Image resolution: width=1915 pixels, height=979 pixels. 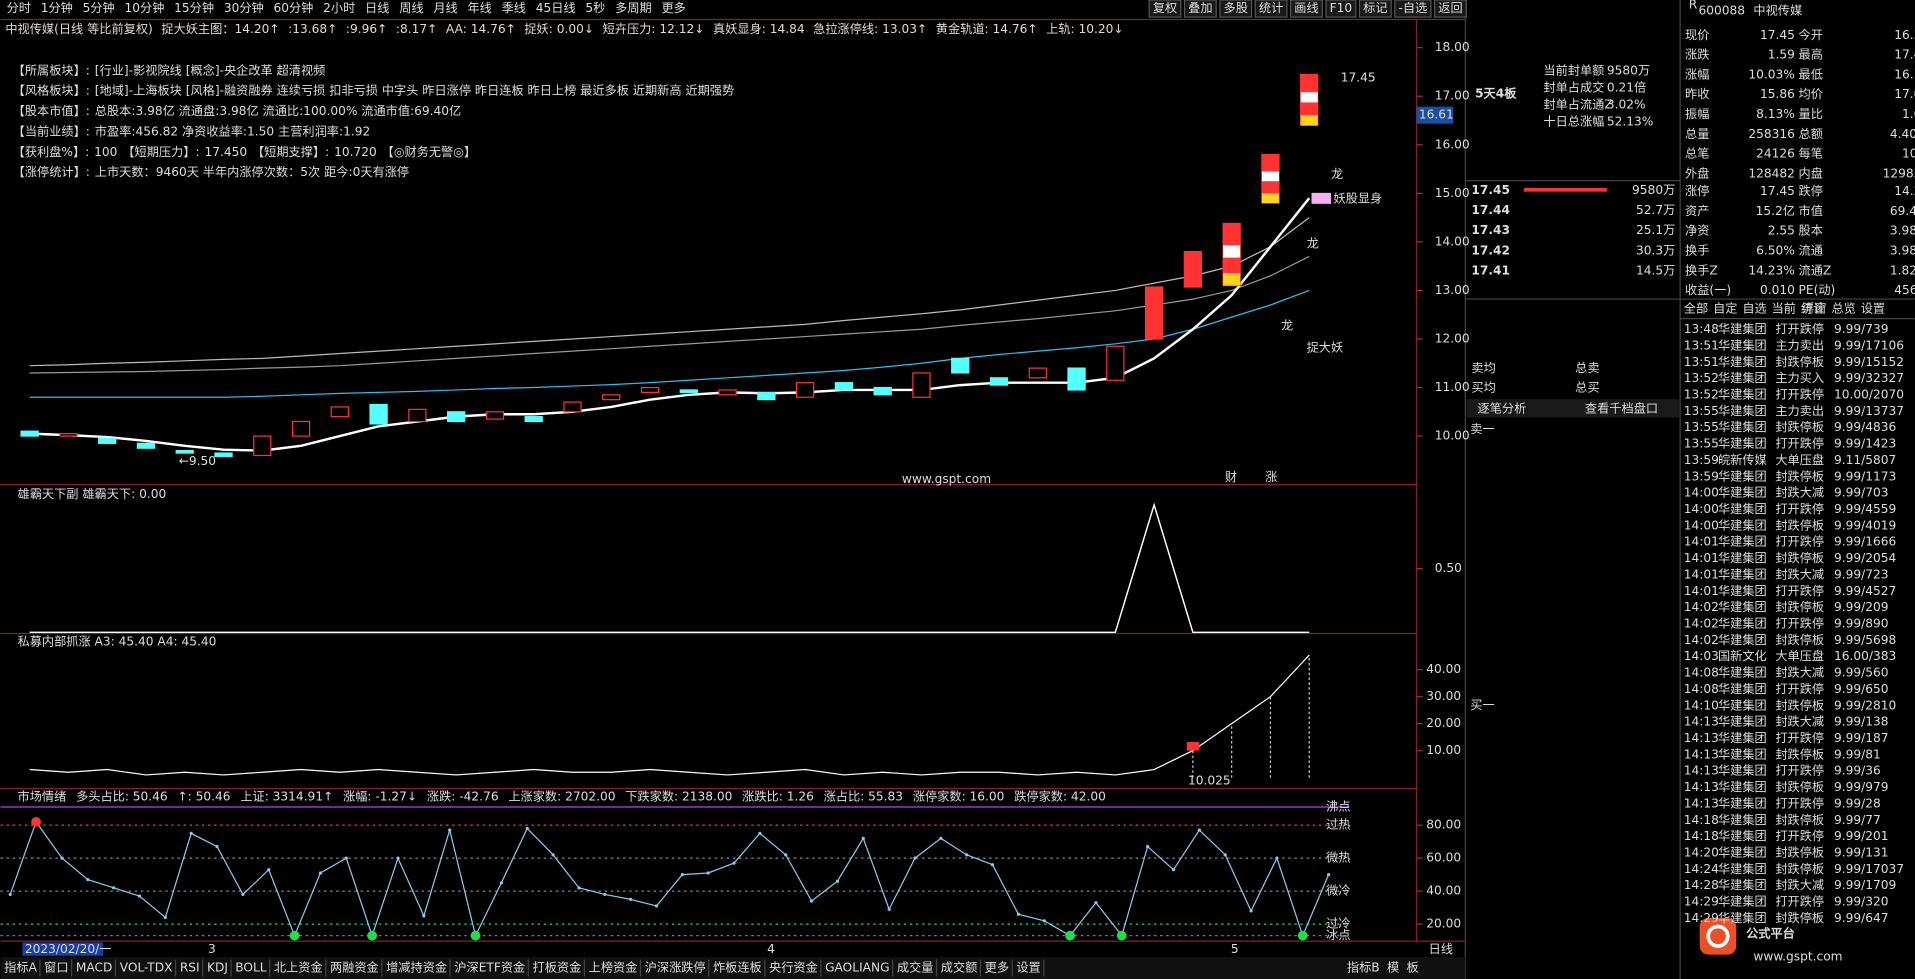 What do you see at coordinates (68, 949) in the screenshot?
I see `x-date: 2023/02/20/一` at bounding box center [68, 949].